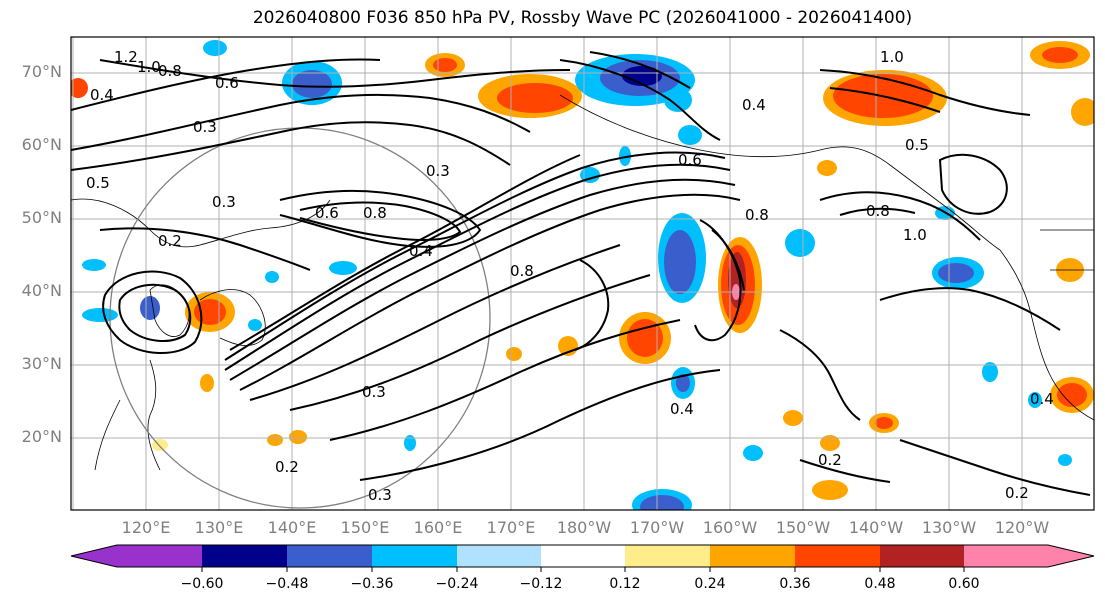  What do you see at coordinates (41, 436) in the screenshot?
I see `lat-label: 20°N` at bounding box center [41, 436].